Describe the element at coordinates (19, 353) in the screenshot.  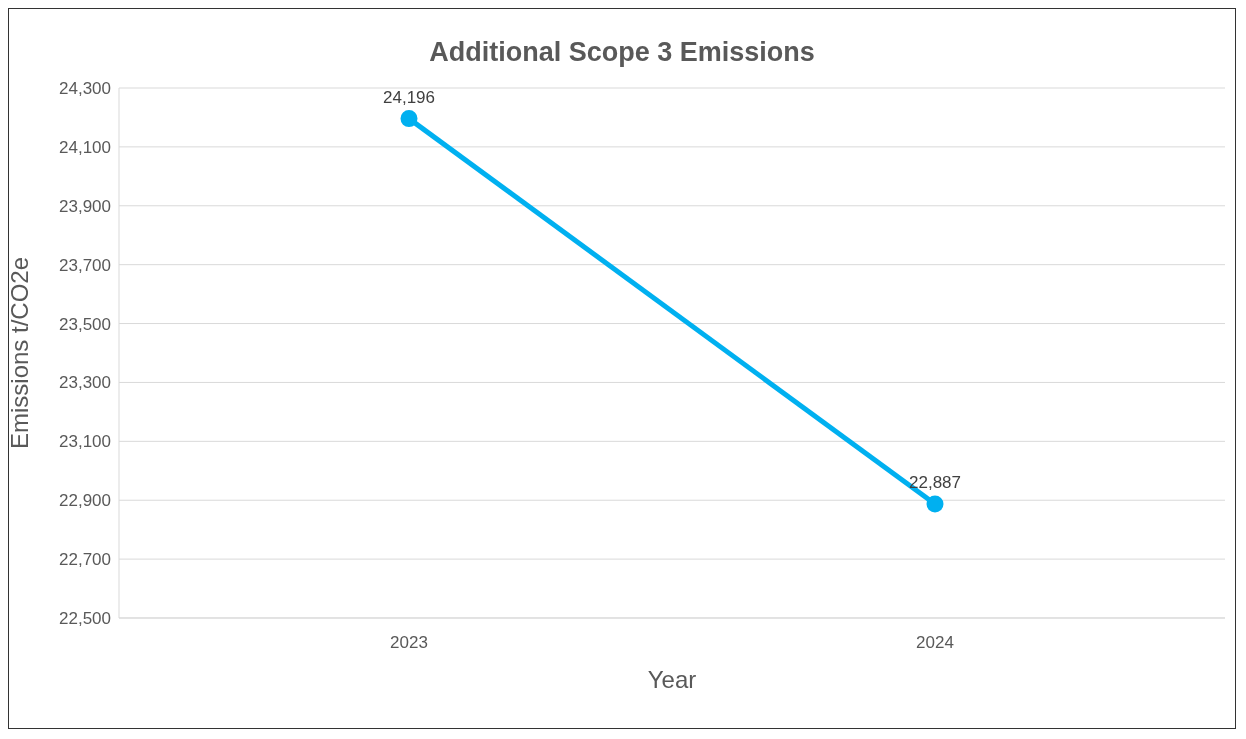
I see `y-axis-title: Emissions t/CO2e` at that location.